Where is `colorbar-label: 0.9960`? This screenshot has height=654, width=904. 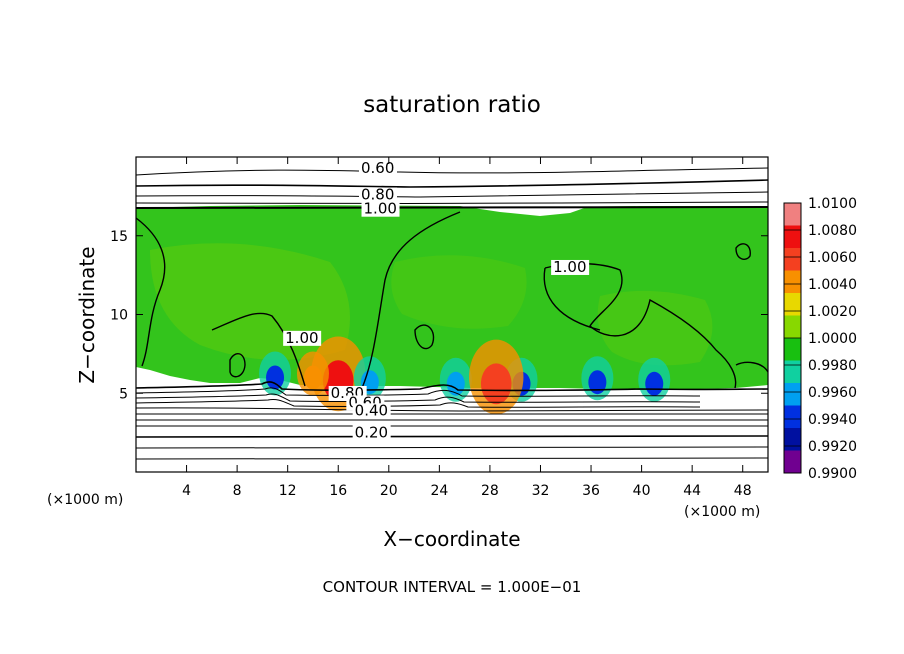
colorbar-label: 0.9960 is located at coordinates (832, 393).